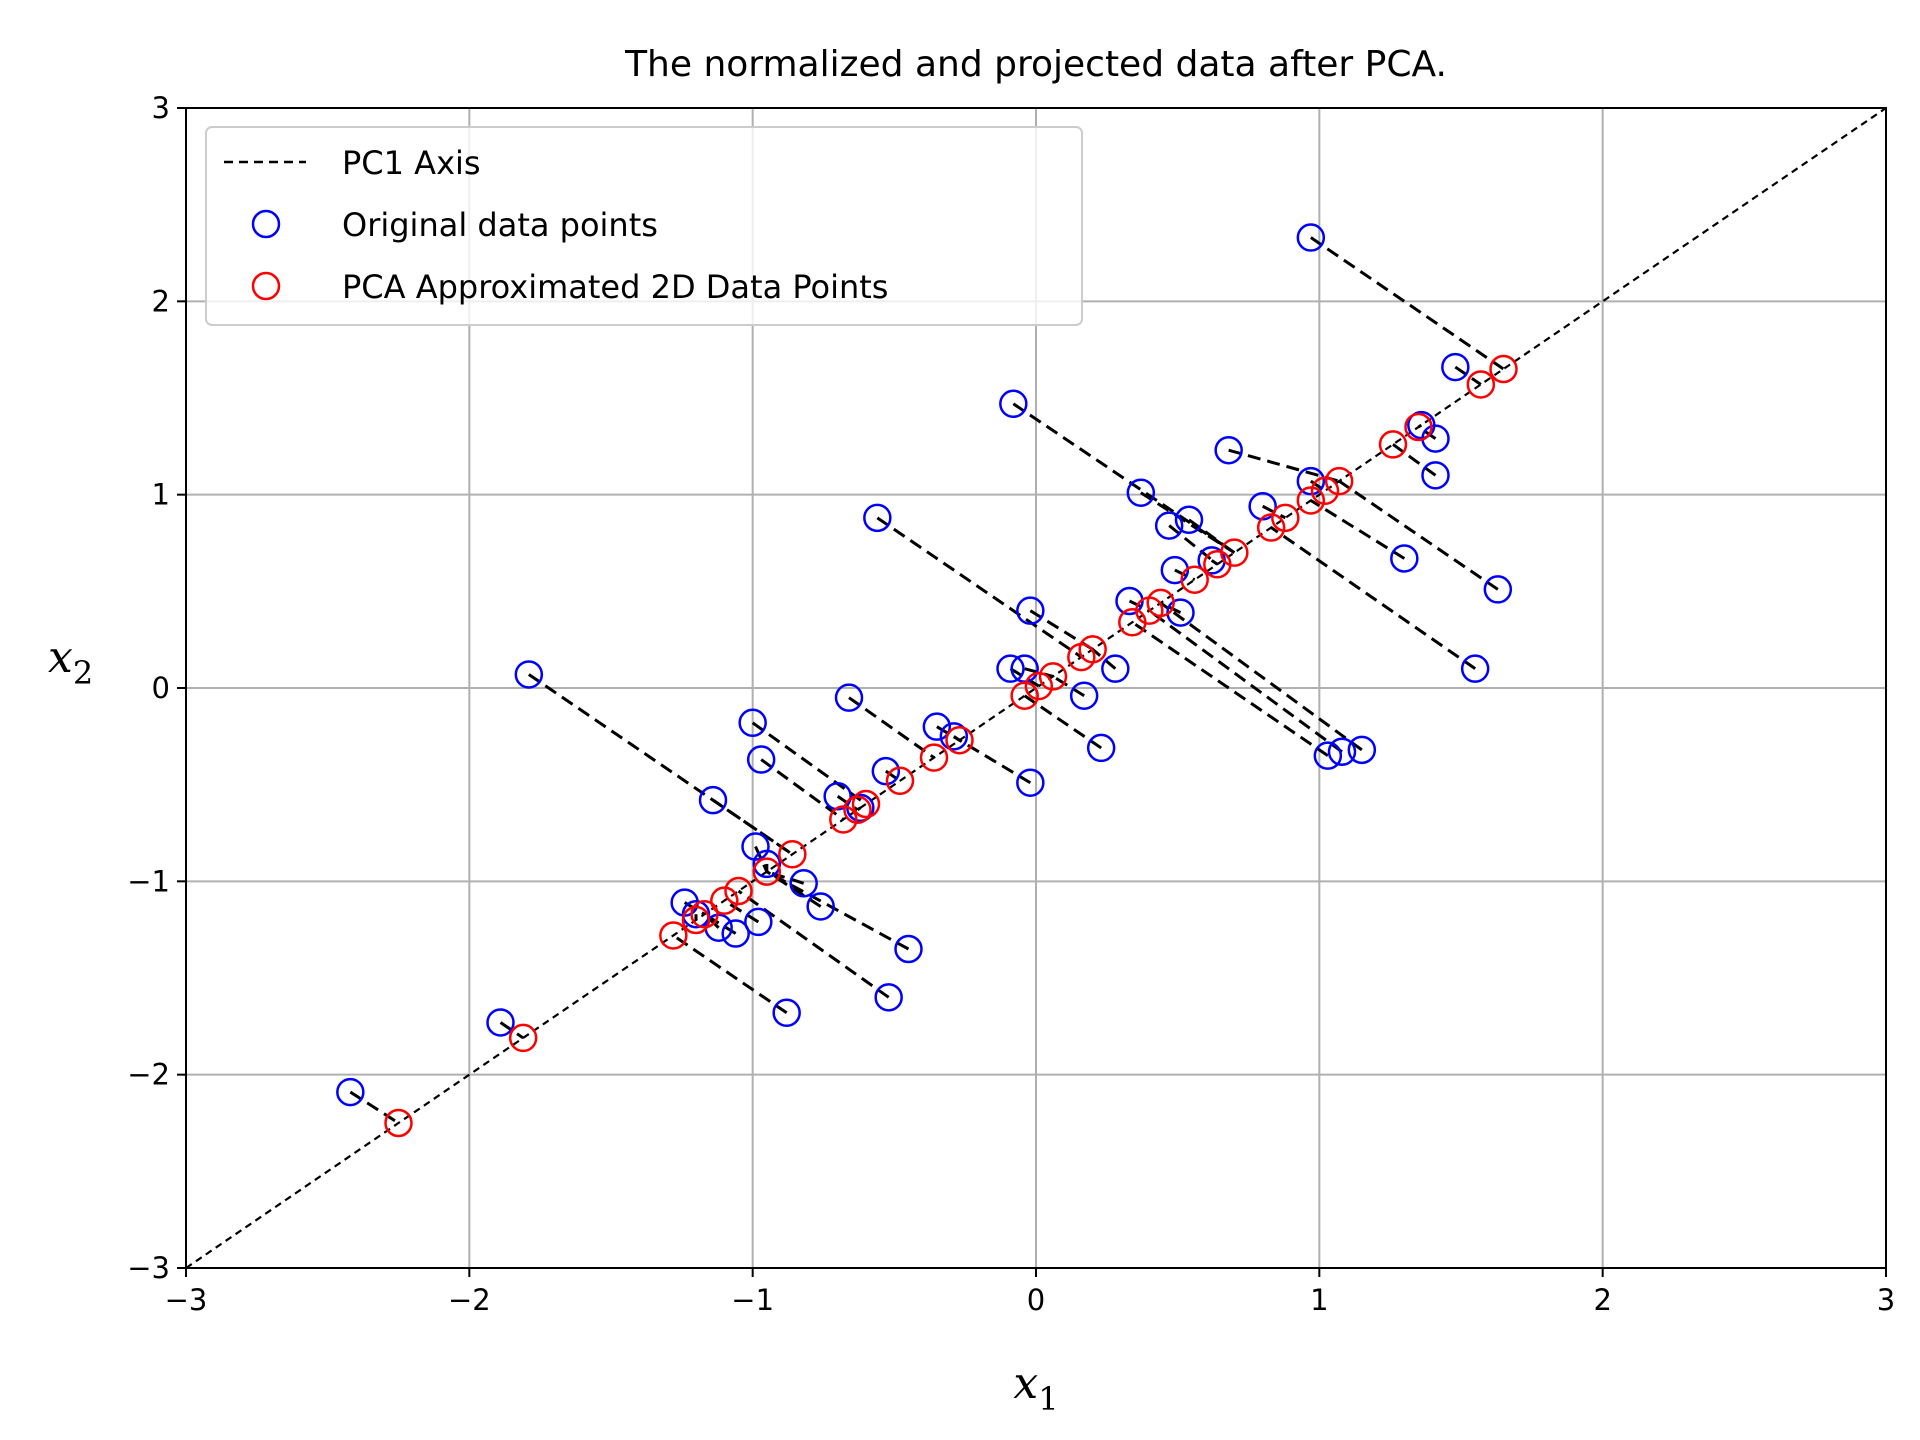  I want to click on legend-projected-swatch, so click(266, 286).